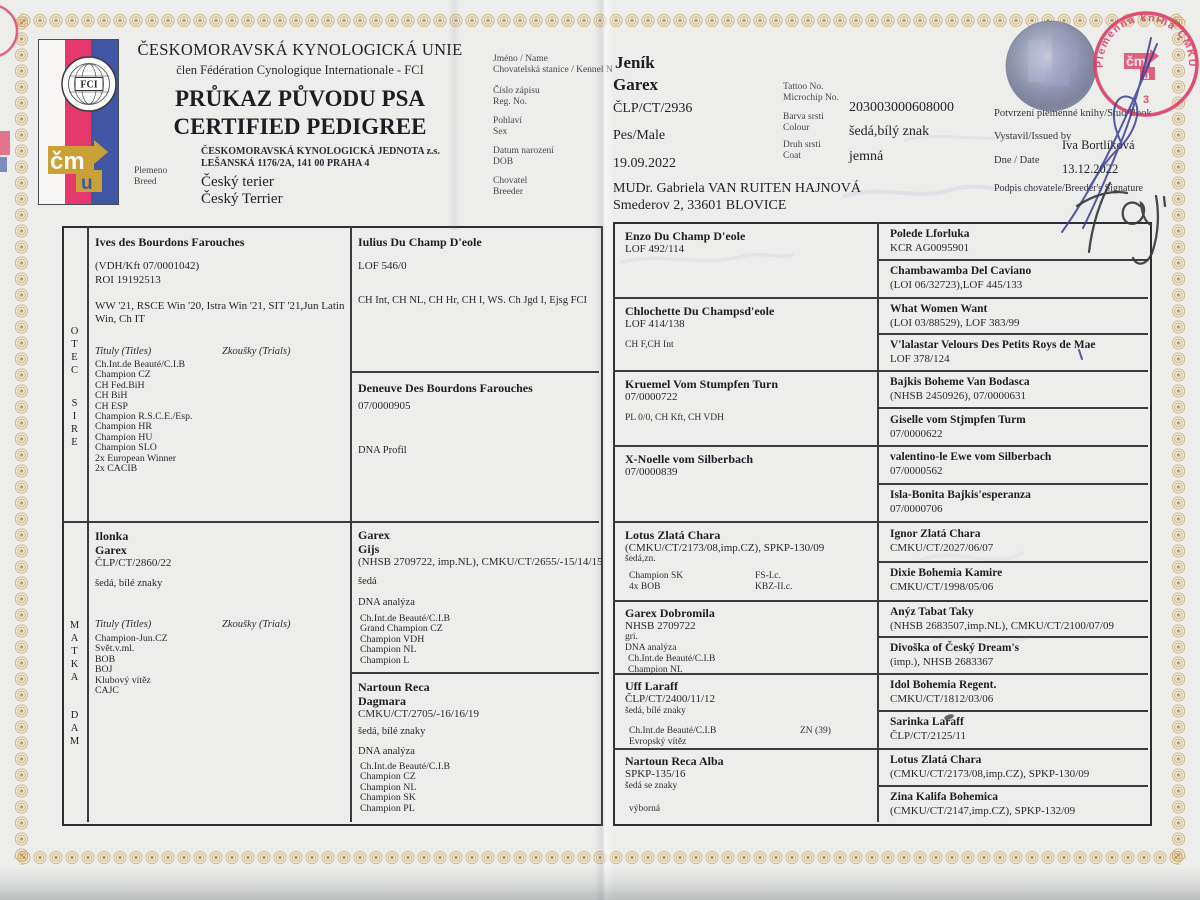 The image size is (1200, 900). Describe the element at coordinates (639, 135) in the screenshot. I see `dog-sex: Pes/Male` at that location.